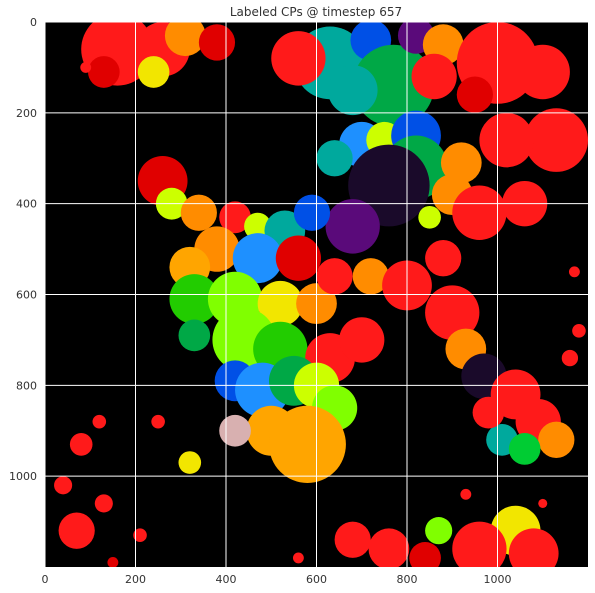 The width and height of the screenshot is (595, 593). What do you see at coordinates (26, 113) in the screenshot?
I see `y-tick-label: 200` at bounding box center [26, 113].